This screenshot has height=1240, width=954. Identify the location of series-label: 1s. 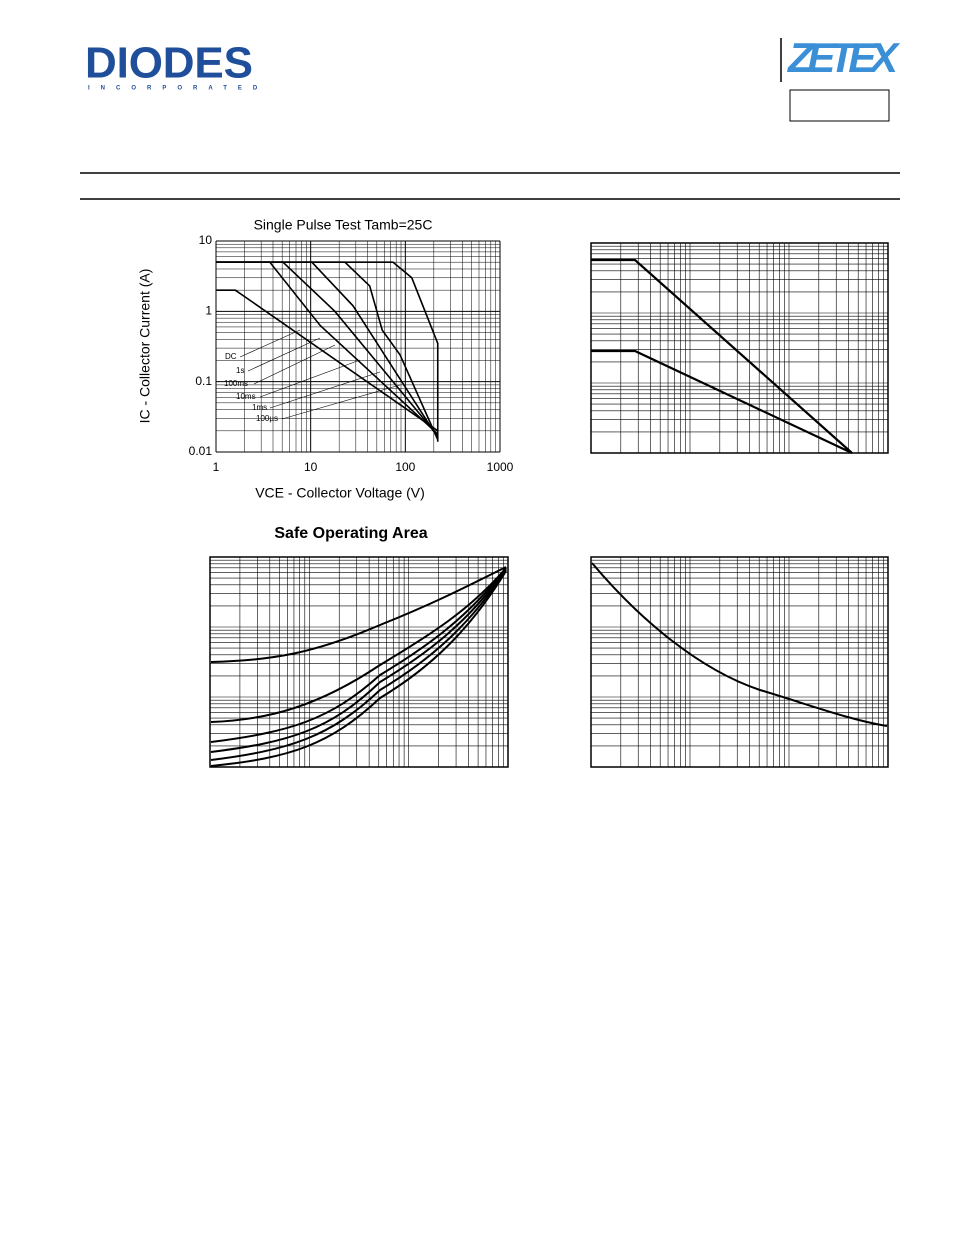
(240, 370).